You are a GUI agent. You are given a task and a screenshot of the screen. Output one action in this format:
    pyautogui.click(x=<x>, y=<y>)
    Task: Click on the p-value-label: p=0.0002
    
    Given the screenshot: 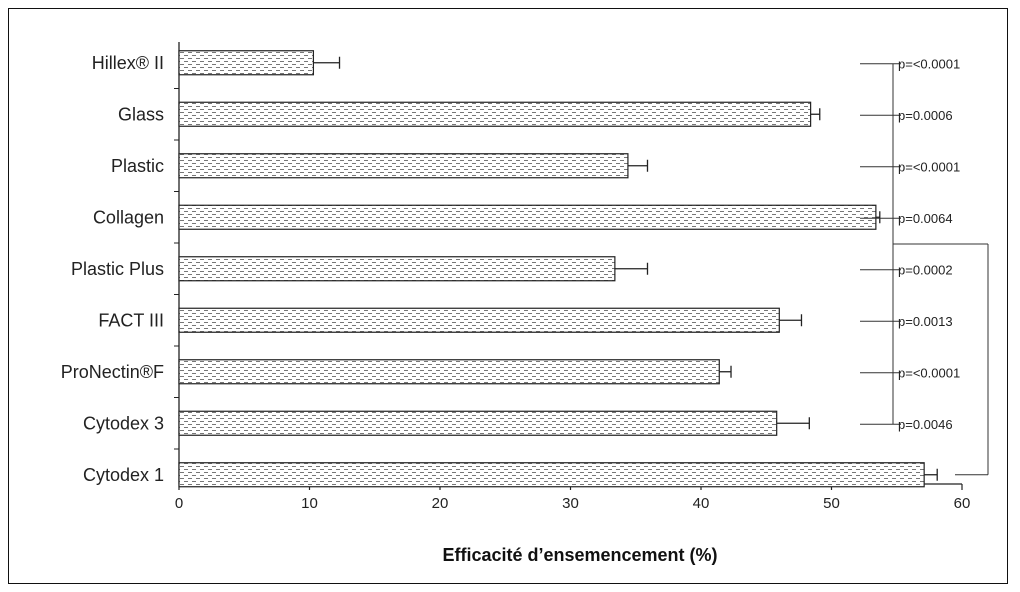 What is the action you would take?
    pyautogui.click(x=925, y=269)
    